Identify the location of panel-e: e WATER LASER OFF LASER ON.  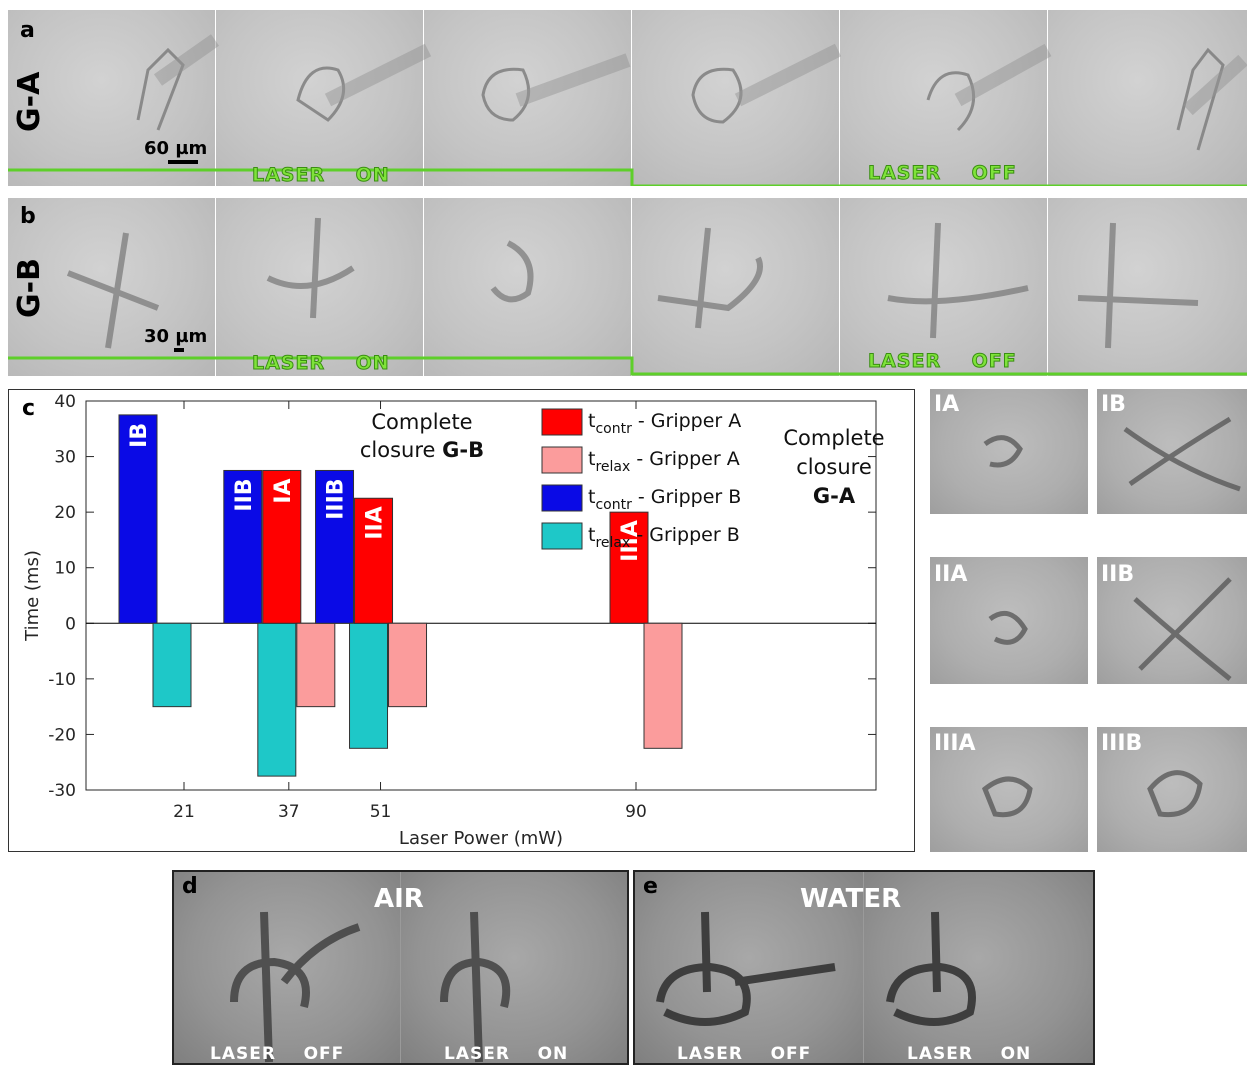
(864, 967).